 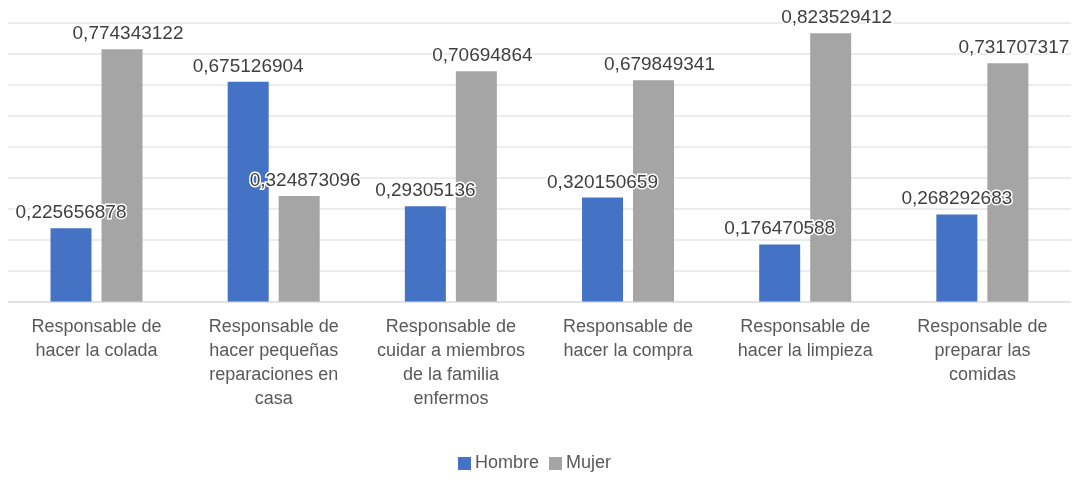 What do you see at coordinates (71, 212) in the screenshot?
I see `data-label: 0,225656878` at bounding box center [71, 212].